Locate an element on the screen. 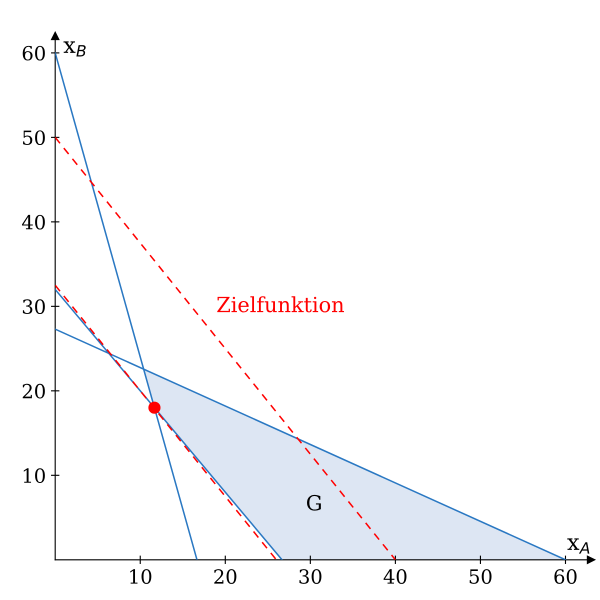 This screenshot has width=600, height=600. x-tick-label: 10 is located at coordinates (141, 576).